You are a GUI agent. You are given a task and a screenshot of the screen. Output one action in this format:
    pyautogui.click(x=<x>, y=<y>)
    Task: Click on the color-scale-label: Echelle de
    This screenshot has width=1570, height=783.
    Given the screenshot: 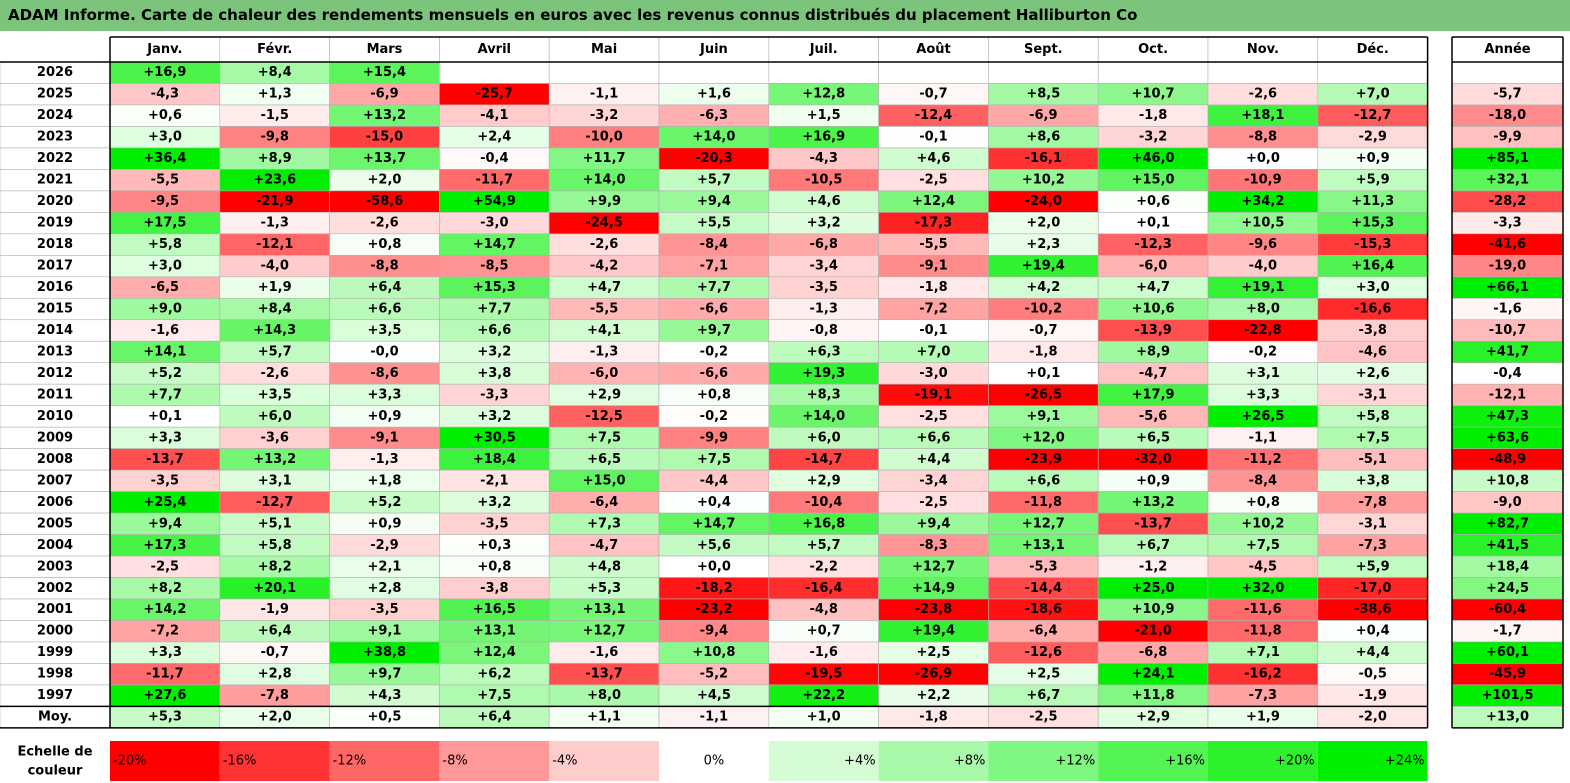 What is the action you would take?
    pyautogui.click(x=54, y=752)
    